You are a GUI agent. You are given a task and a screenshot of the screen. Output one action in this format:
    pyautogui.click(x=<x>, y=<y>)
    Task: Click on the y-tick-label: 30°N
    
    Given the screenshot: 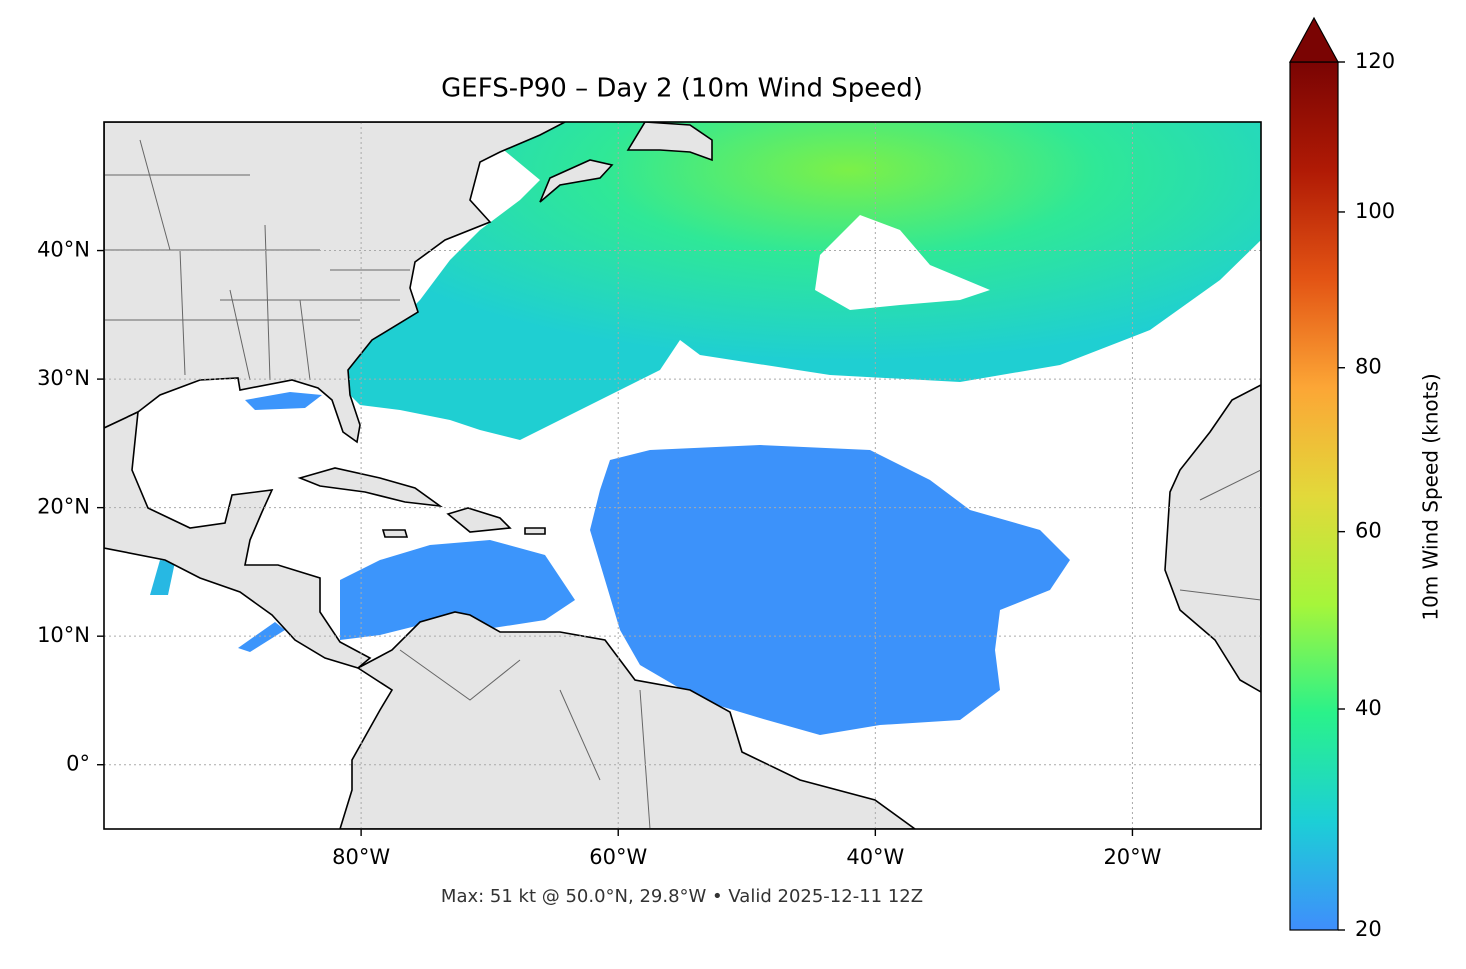 What is the action you would take?
    pyautogui.click(x=63, y=378)
    